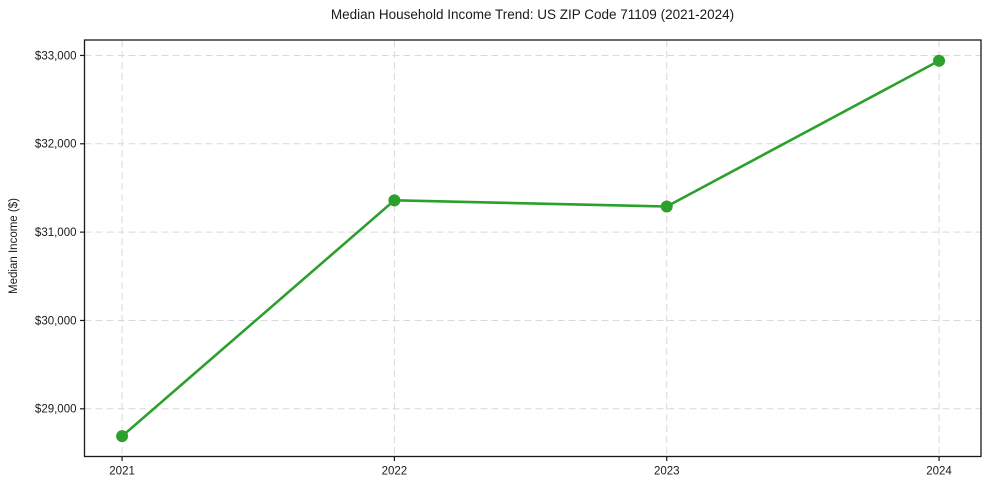  I want to click on y-tick-label: $29,000, so click(56, 410).